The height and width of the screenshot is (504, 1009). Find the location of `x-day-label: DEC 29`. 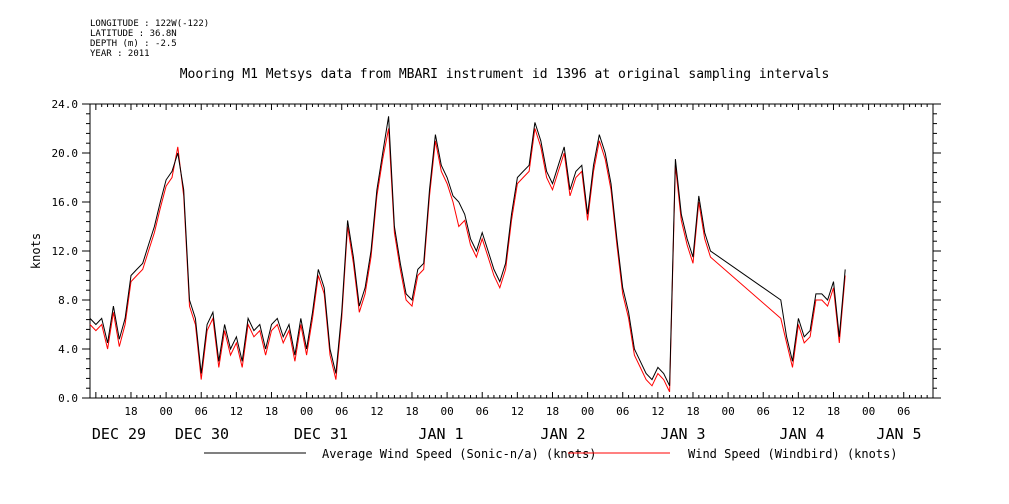

x-day-label: DEC 29 is located at coordinates (119, 434).